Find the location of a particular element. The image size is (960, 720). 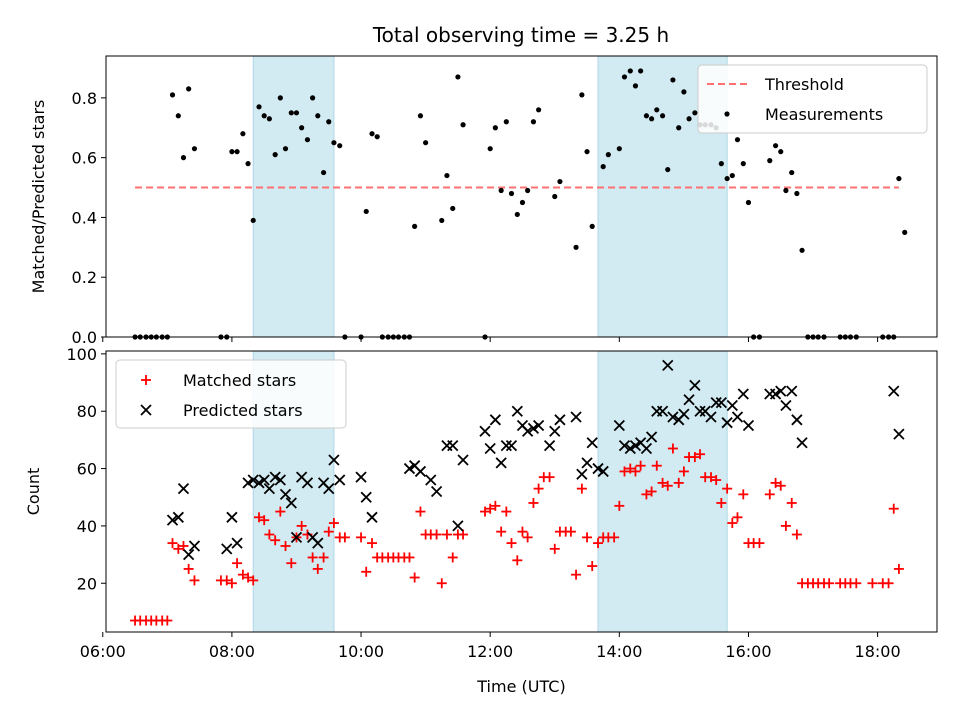

count-legend: Matched stars Predicted stars is located at coordinates (231, 394).